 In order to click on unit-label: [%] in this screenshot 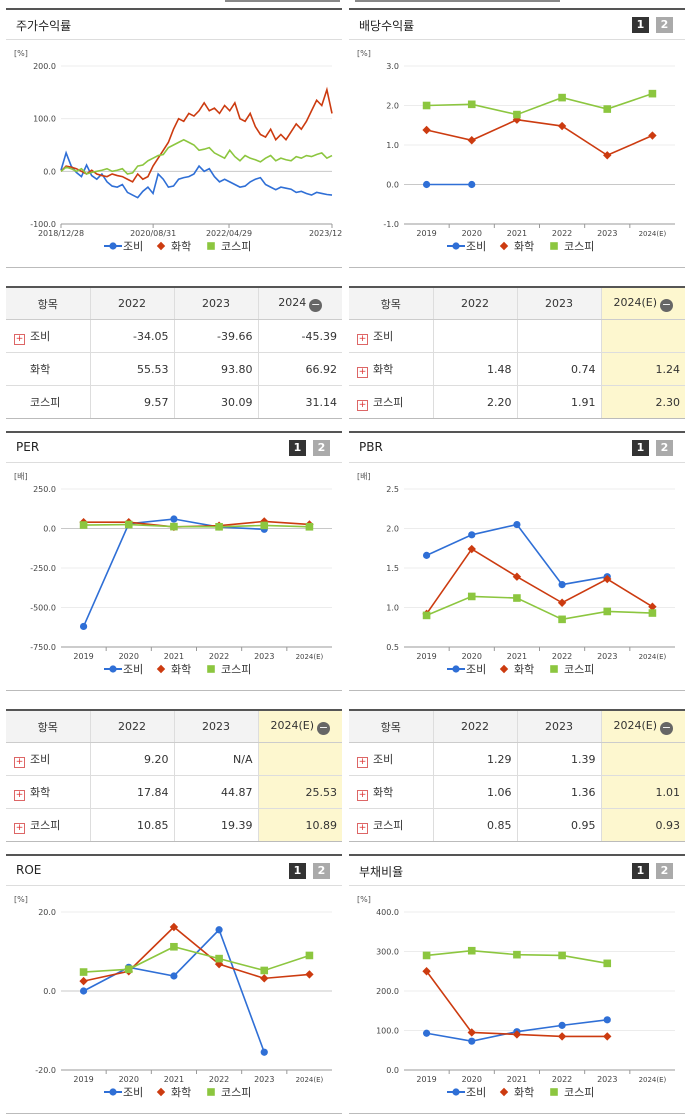, I will do `click(364, 53)`.